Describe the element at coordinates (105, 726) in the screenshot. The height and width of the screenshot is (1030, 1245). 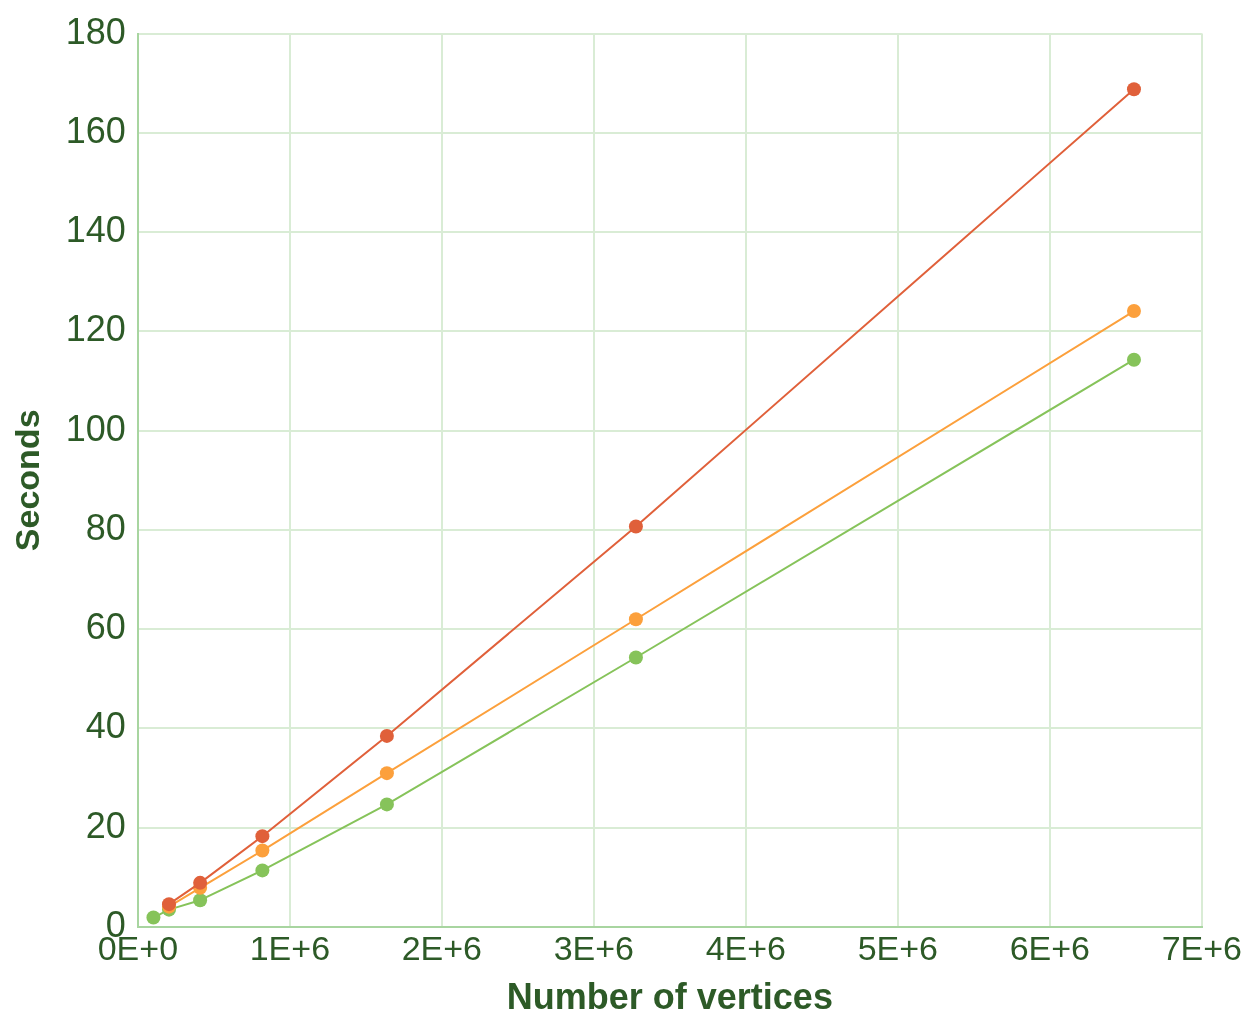
I see `y-tick-label: 40` at that location.